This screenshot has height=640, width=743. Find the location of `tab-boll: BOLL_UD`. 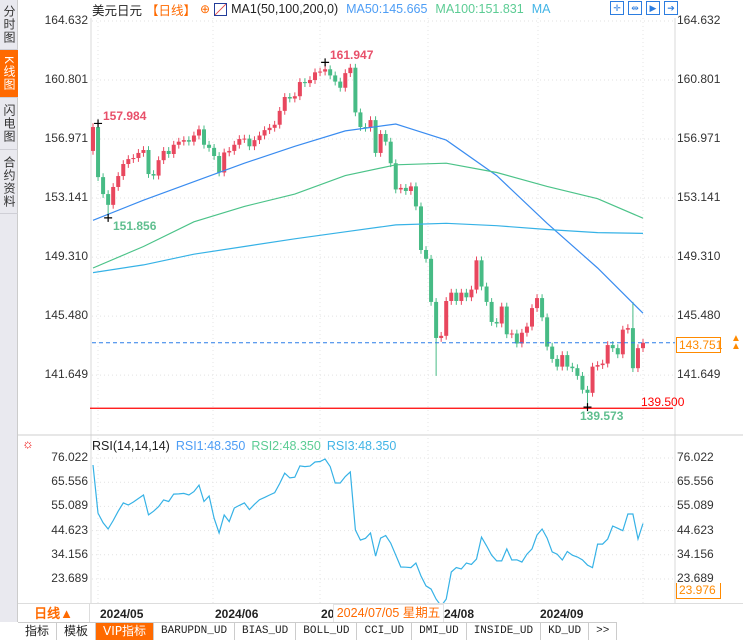

tab-boll: BOLL_UD is located at coordinates (327, 631).